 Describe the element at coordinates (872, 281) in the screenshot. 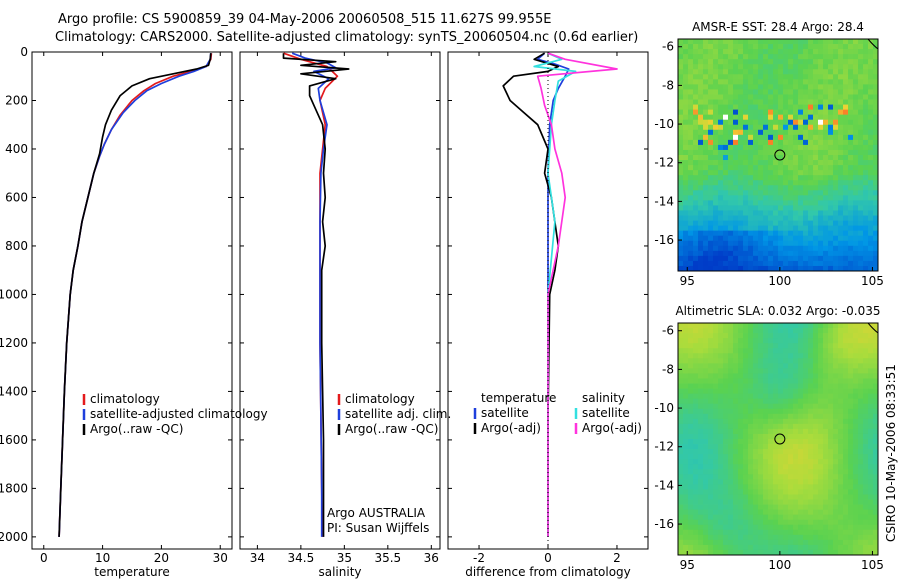

I see `sst_map-xtick-label: 105` at that location.